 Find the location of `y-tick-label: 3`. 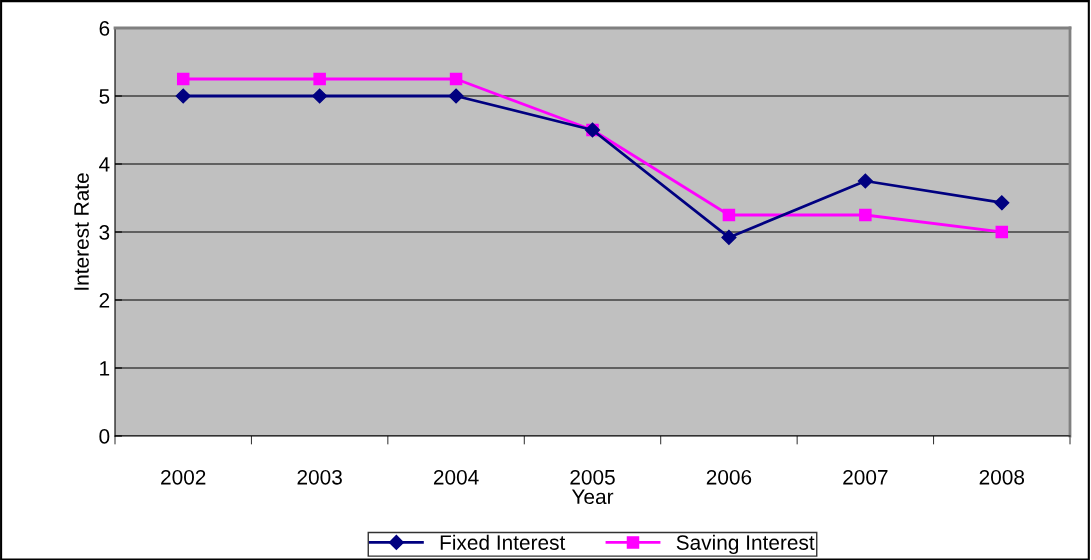

y-tick-label: 3 is located at coordinates (104, 232).